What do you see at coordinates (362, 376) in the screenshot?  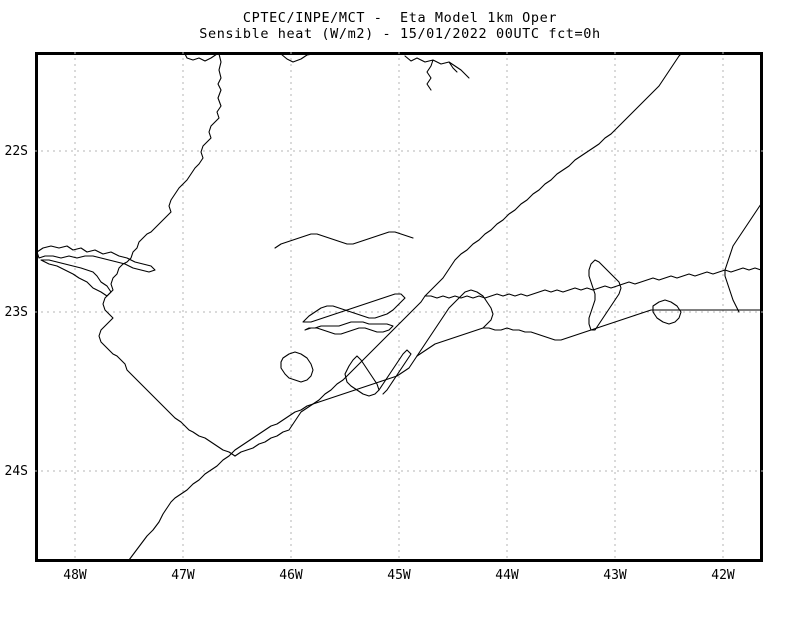 I see `ilha-de-sao-sebastiao` at bounding box center [362, 376].